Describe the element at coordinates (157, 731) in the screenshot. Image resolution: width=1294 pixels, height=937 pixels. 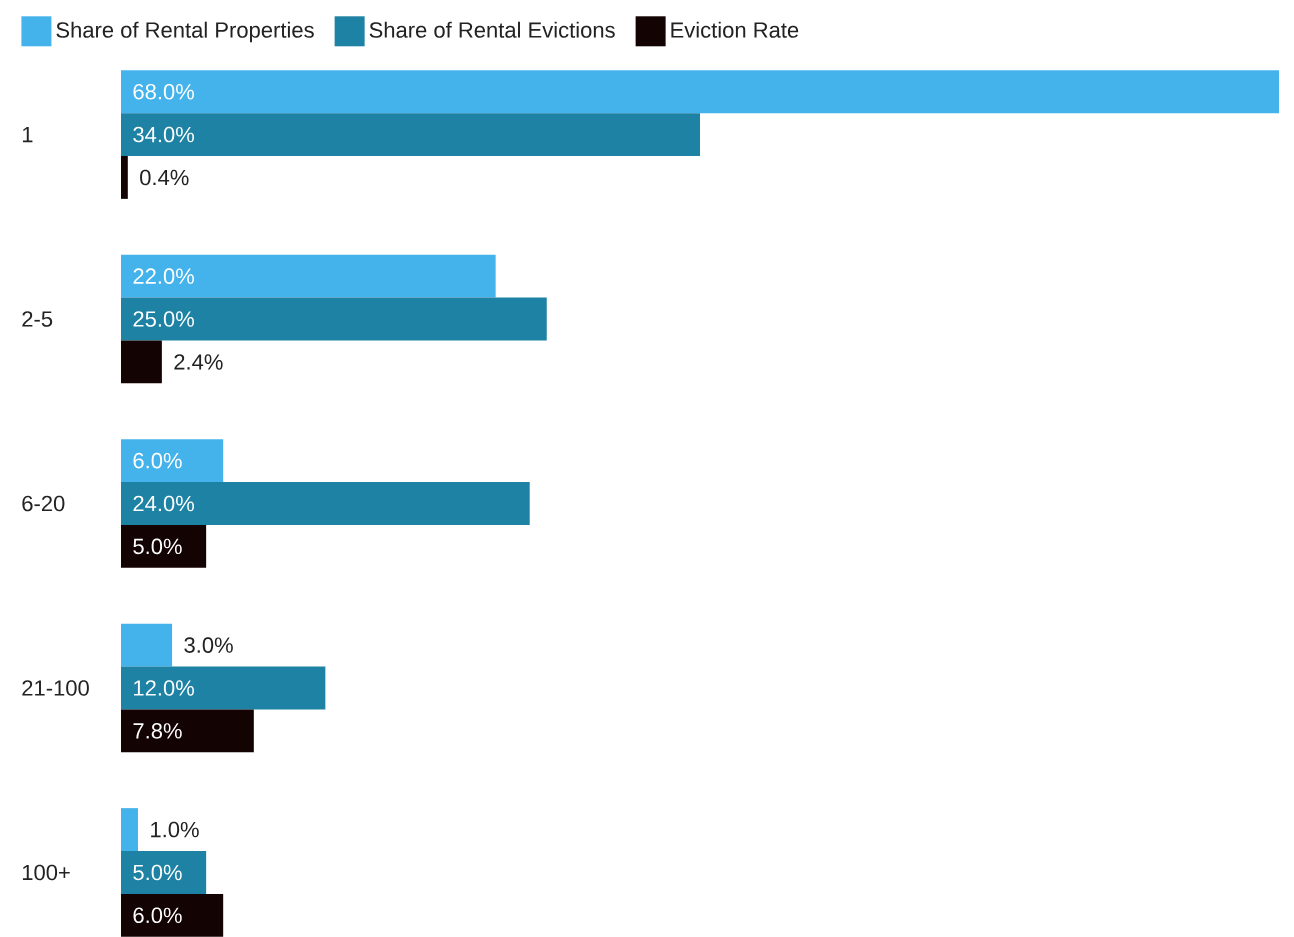
I see `data-label: 7.8%` at that location.